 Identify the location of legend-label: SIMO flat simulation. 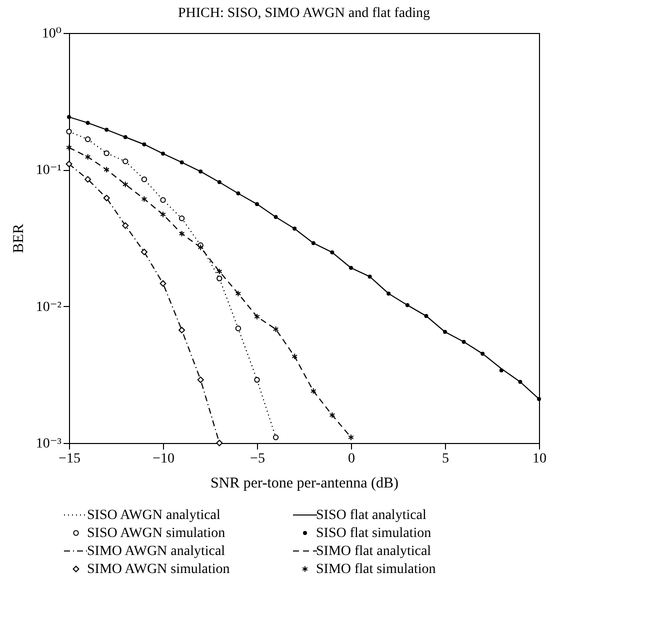
(376, 569).